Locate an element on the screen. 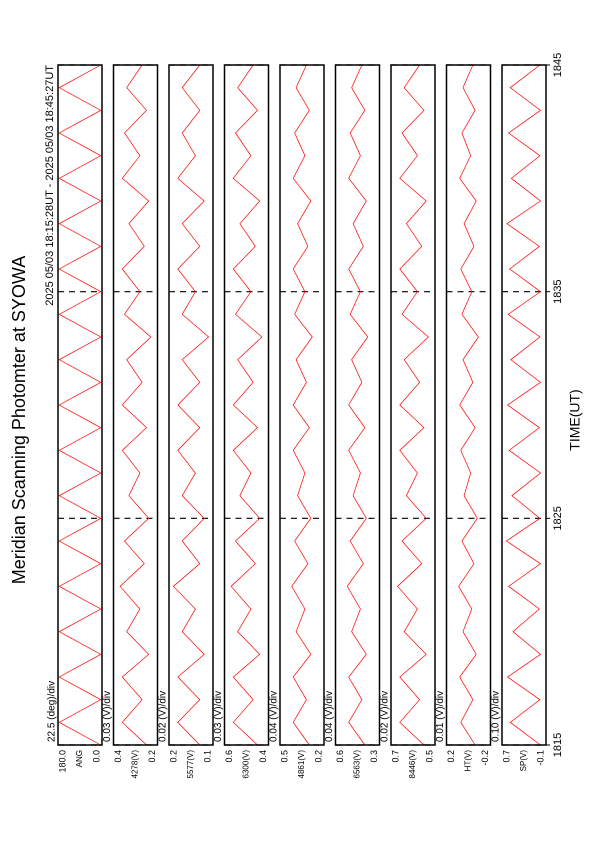  y-tick-label: 180.0 is located at coordinates (62, 761).